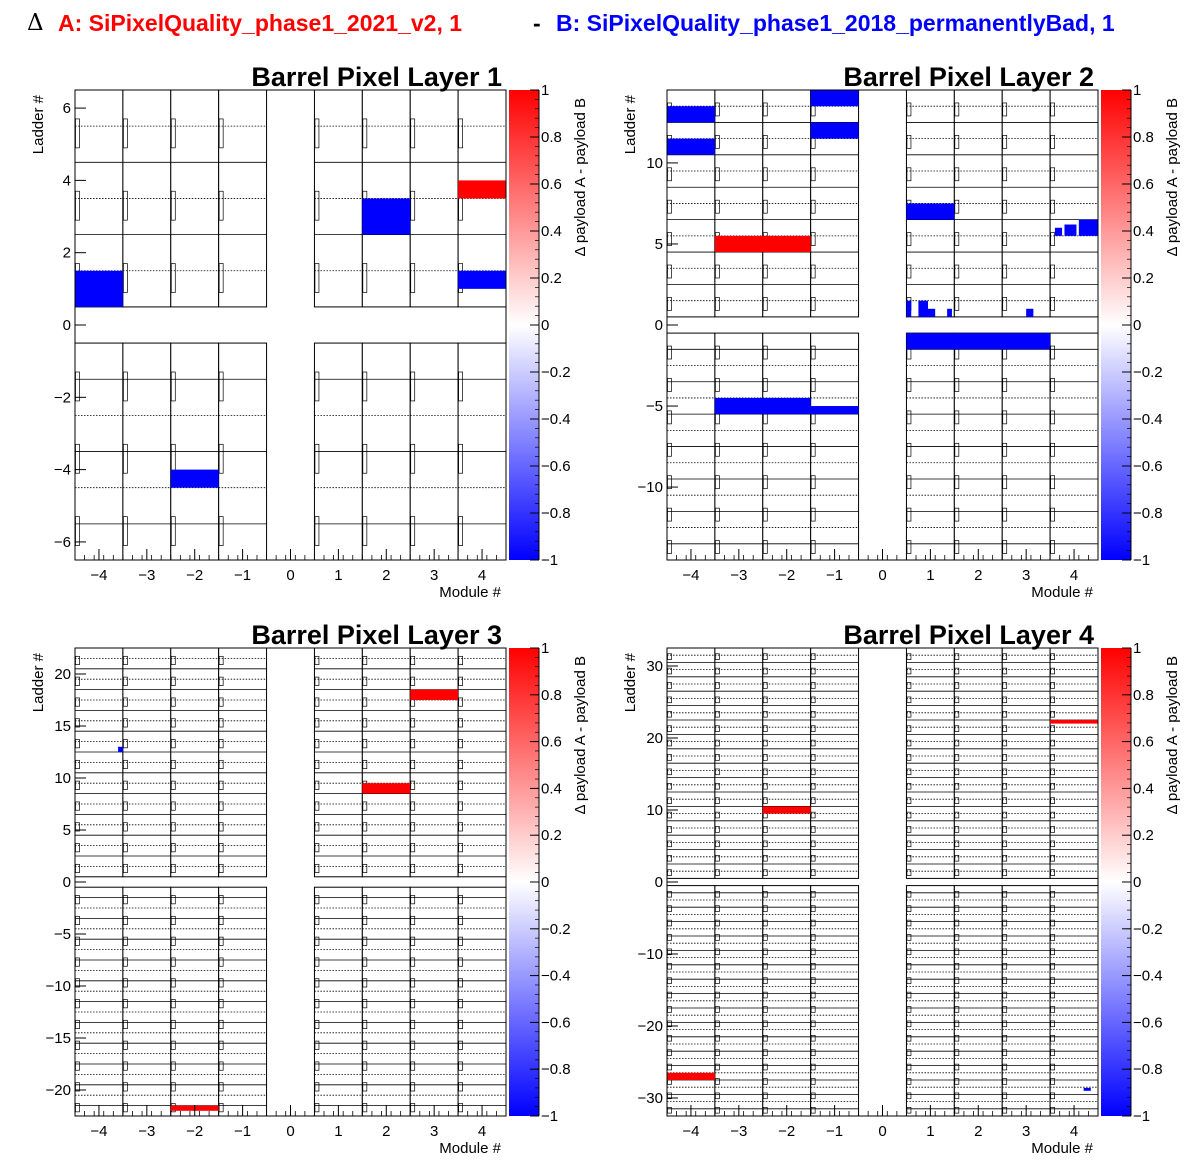 The height and width of the screenshot is (1172, 1196). I want to click on y-axis-label: Ladder #, so click(38, 682).